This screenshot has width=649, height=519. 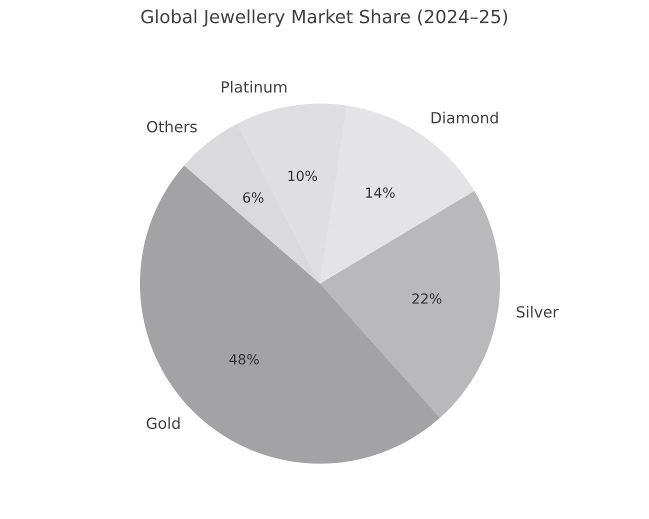 What do you see at coordinates (537, 312) in the screenshot?
I see `slice-label: Silver` at bounding box center [537, 312].